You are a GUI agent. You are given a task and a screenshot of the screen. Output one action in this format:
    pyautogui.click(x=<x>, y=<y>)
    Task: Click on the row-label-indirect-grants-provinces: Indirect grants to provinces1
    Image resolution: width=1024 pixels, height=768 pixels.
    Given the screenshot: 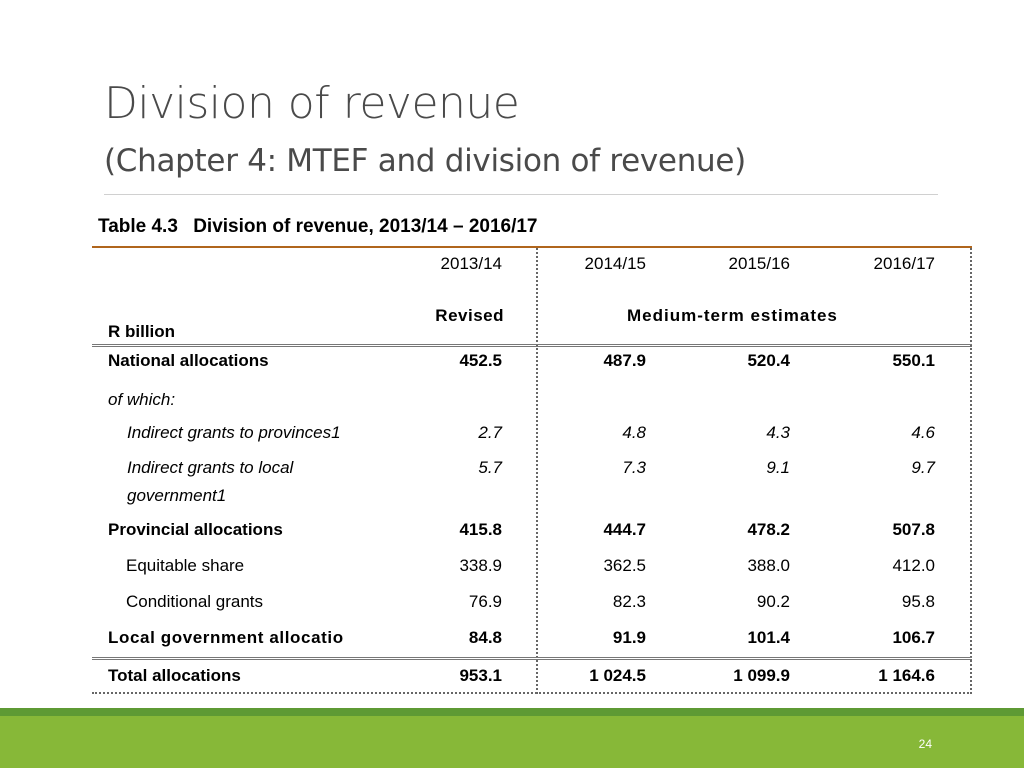 What is the action you would take?
    pyautogui.click(x=234, y=432)
    